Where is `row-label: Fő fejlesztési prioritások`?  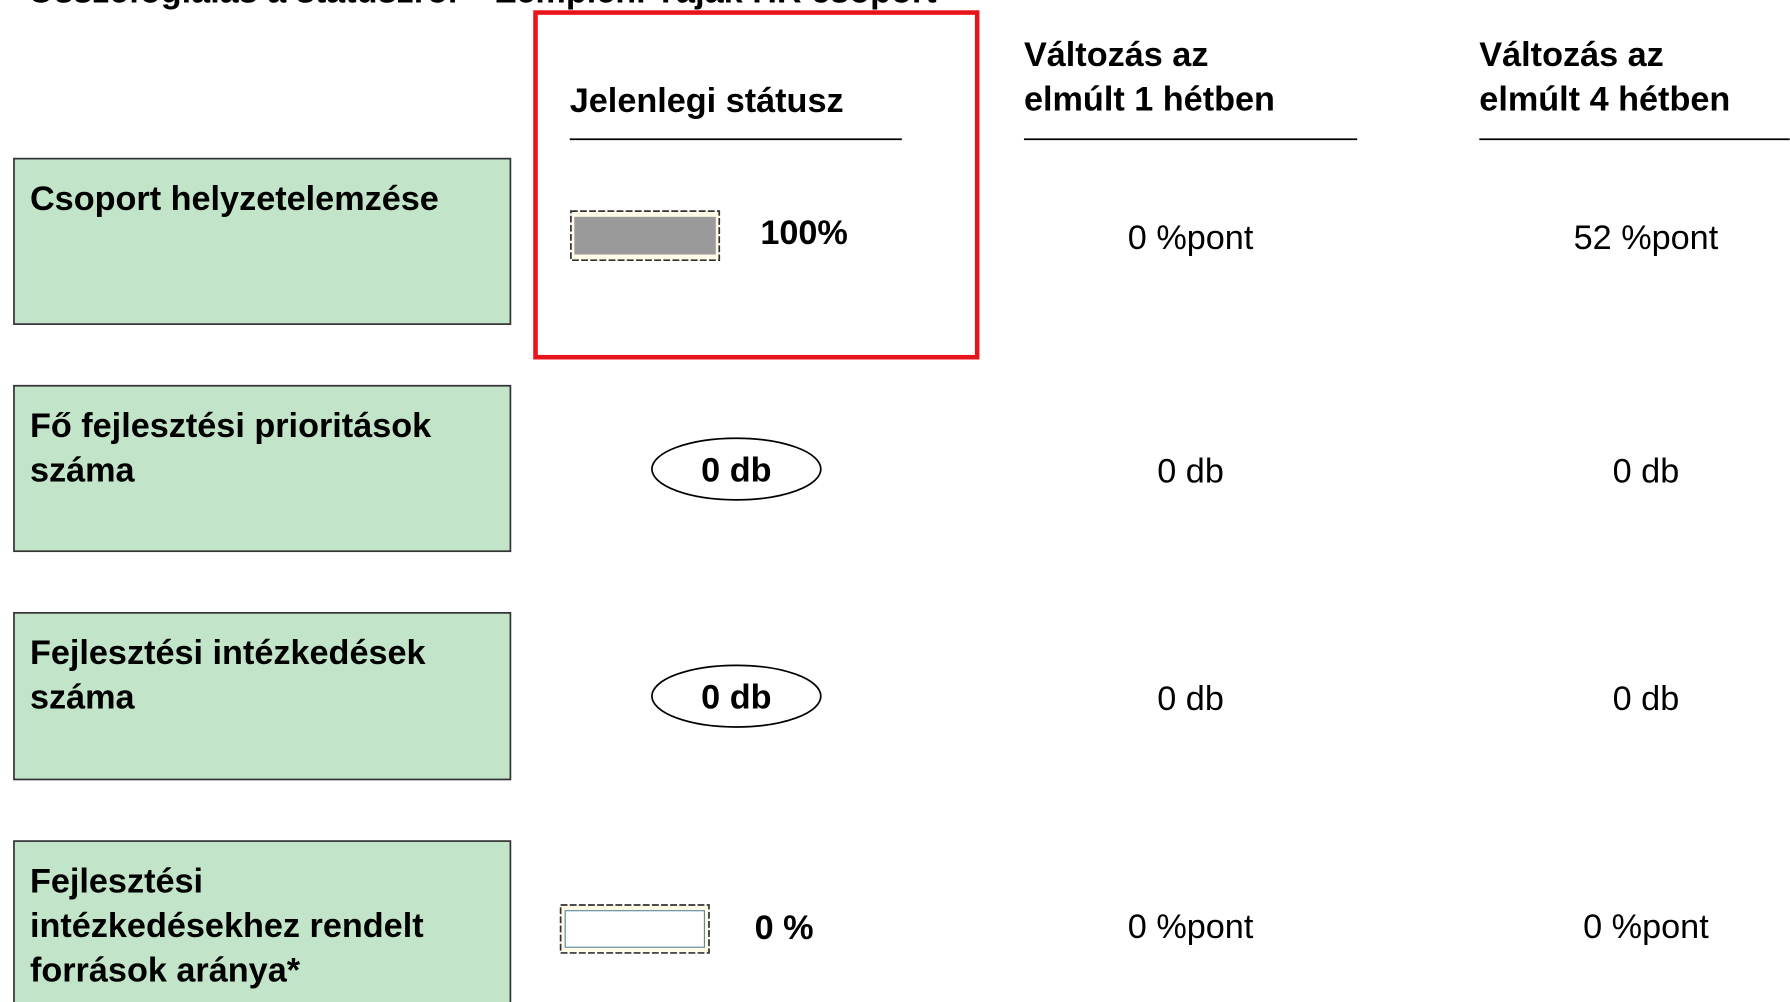
row-label: Fő fejlesztési prioritások is located at coordinates (231, 426).